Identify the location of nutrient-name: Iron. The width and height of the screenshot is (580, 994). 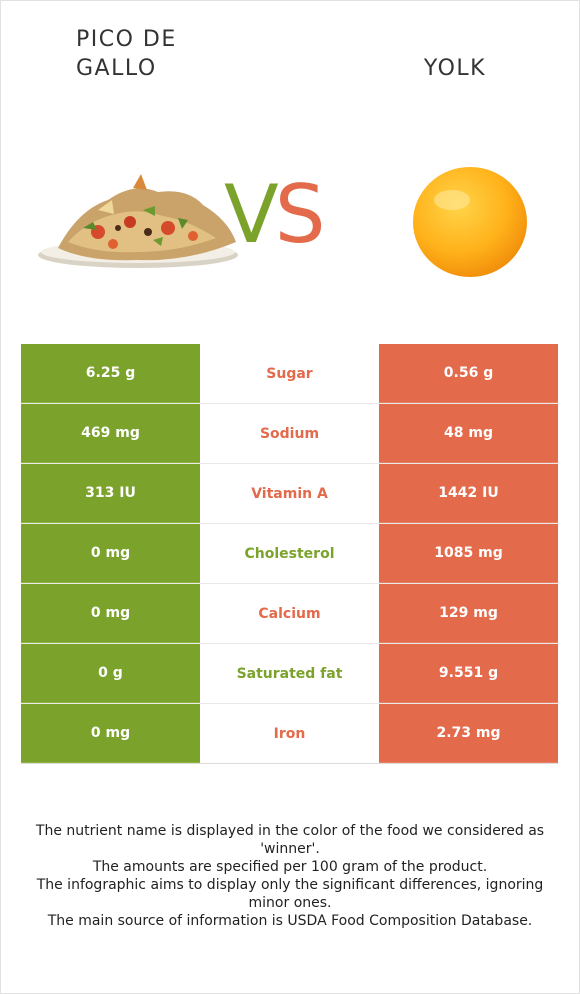
(289, 733).